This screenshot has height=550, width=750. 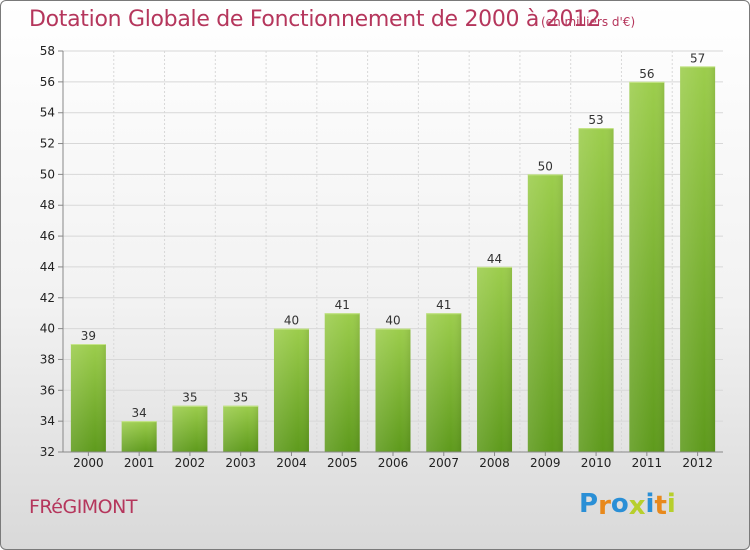 What do you see at coordinates (545, 463) in the screenshot?
I see `x-tick-label: 2009` at bounding box center [545, 463].